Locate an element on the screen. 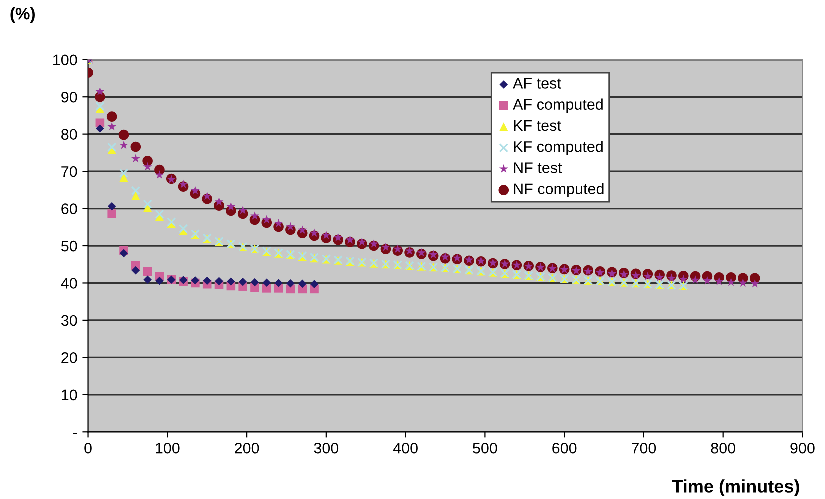 This screenshot has width=825, height=499. x-tick-label: 500 is located at coordinates (485, 448).